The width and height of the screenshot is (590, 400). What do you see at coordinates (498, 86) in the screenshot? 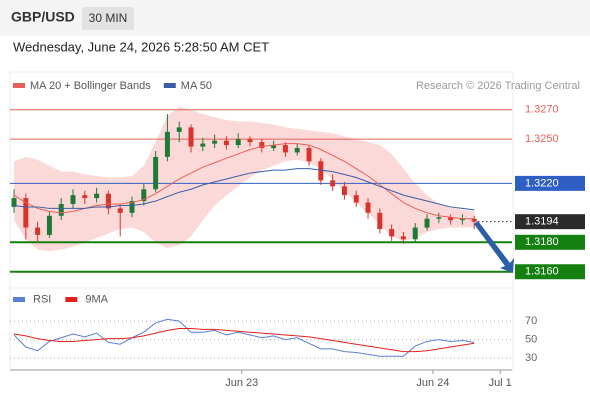
I see `credit: Research © 2026 Trading Central` at bounding box center [498, 86].